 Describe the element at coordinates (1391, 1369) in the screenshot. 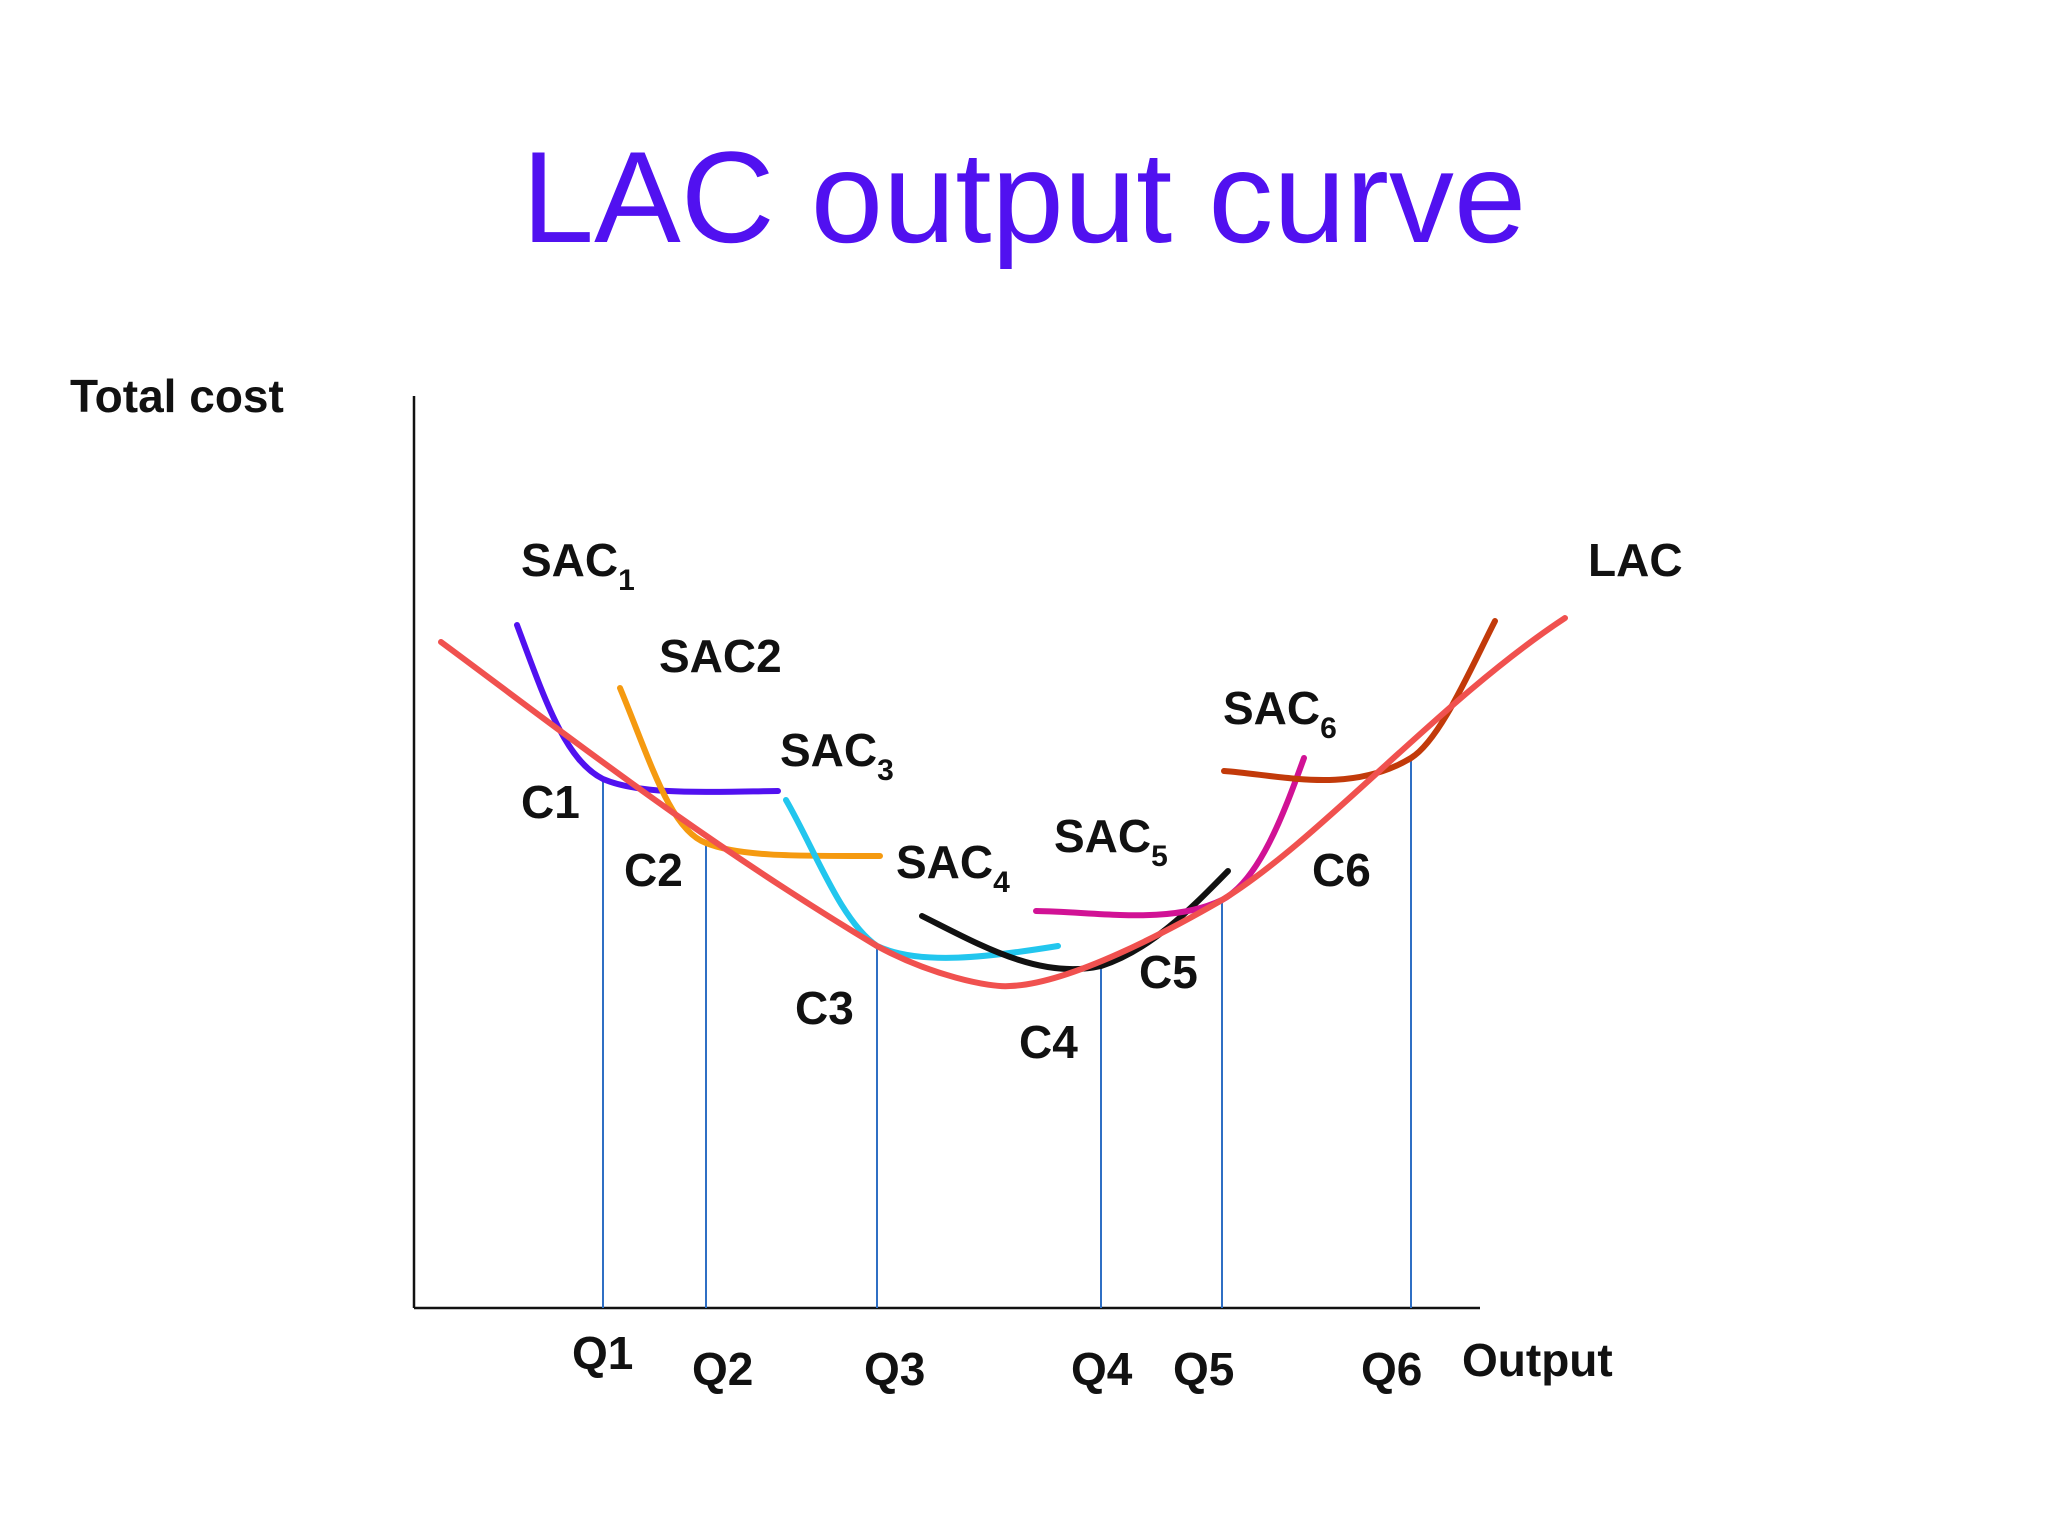

I see `output-label-q6: Q6` at that location.